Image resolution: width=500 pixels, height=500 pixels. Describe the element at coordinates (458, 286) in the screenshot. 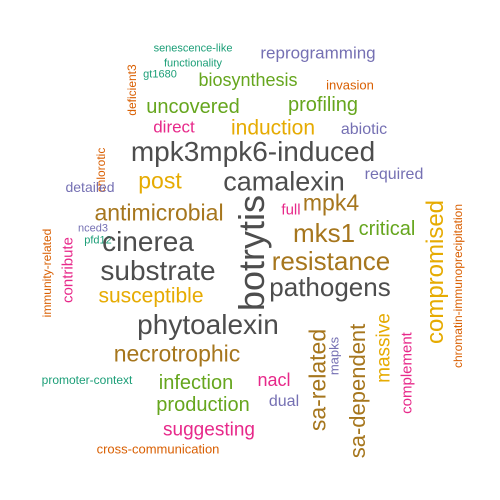

I see `word-chromatin-immunoprecipitation: chromatin-immunoprecipitation` at that location.